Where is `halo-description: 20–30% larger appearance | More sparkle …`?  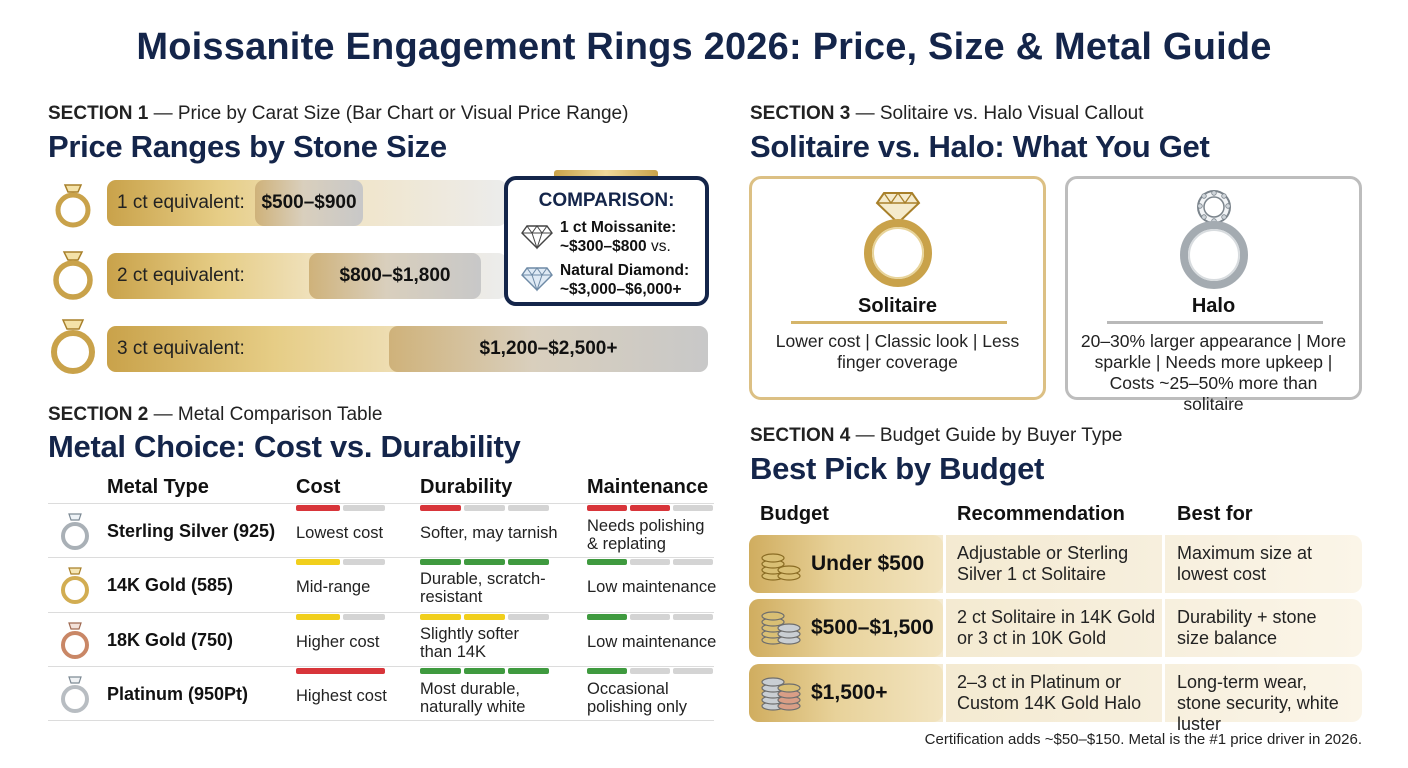 halo-description: 20–30% larger appearance | More sparkle … is located at coordinates (1213, 372).